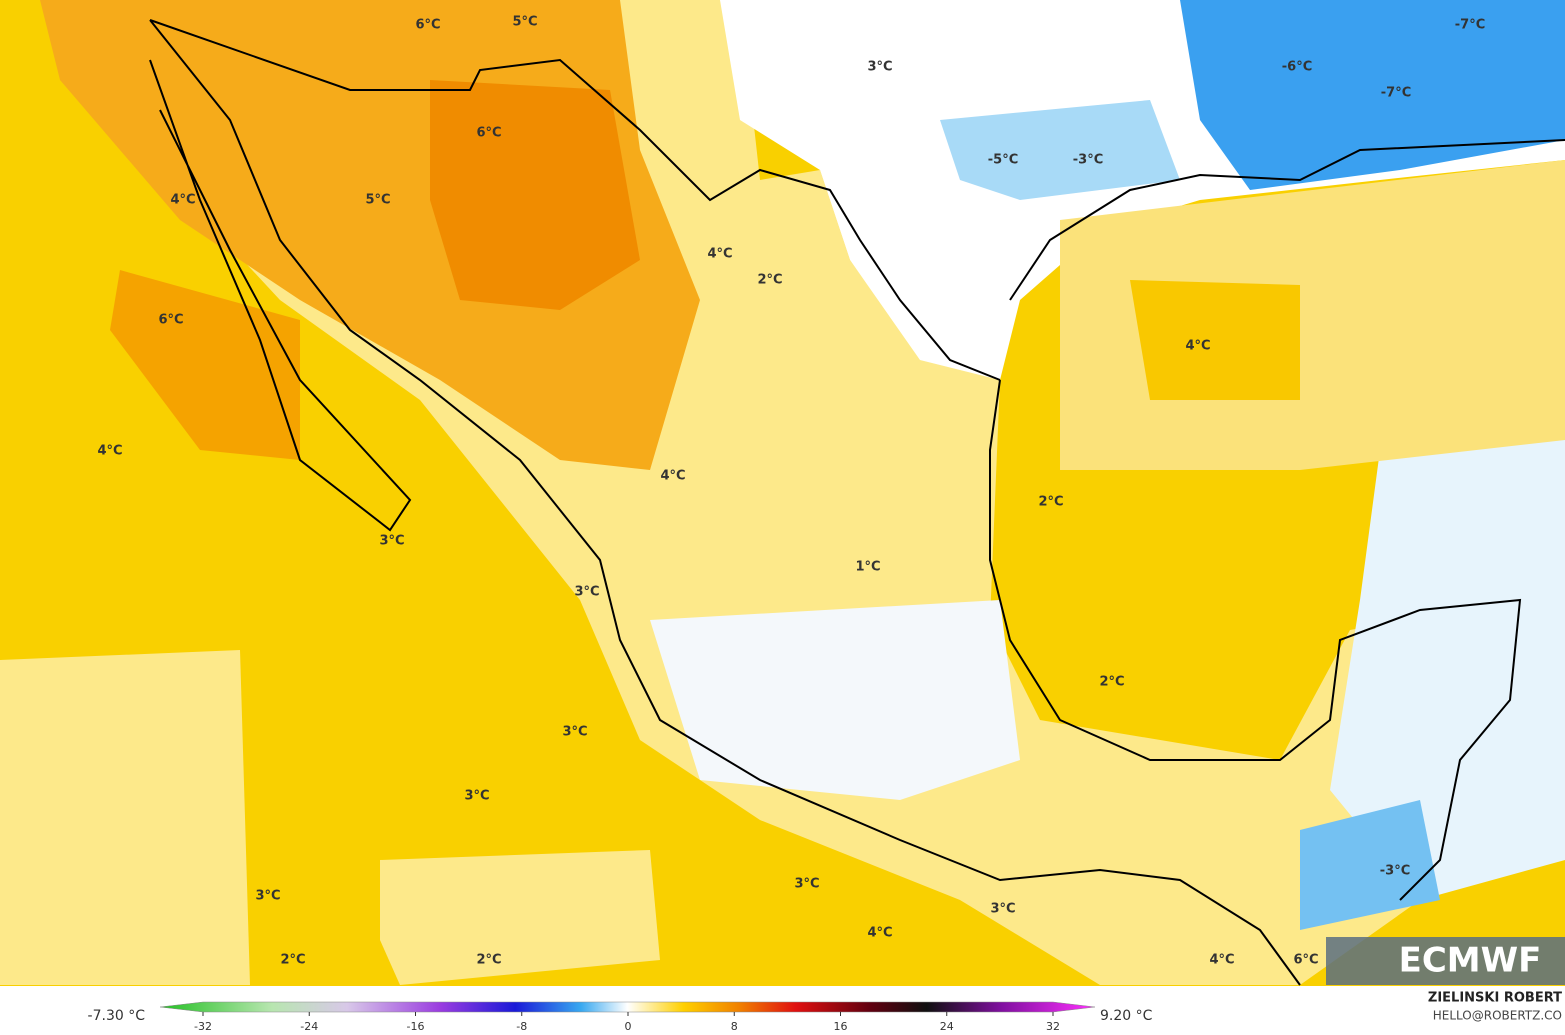 The height and width of the screenshot is (1035, 1565). I want to click on logo-box, so click(1445, 961).